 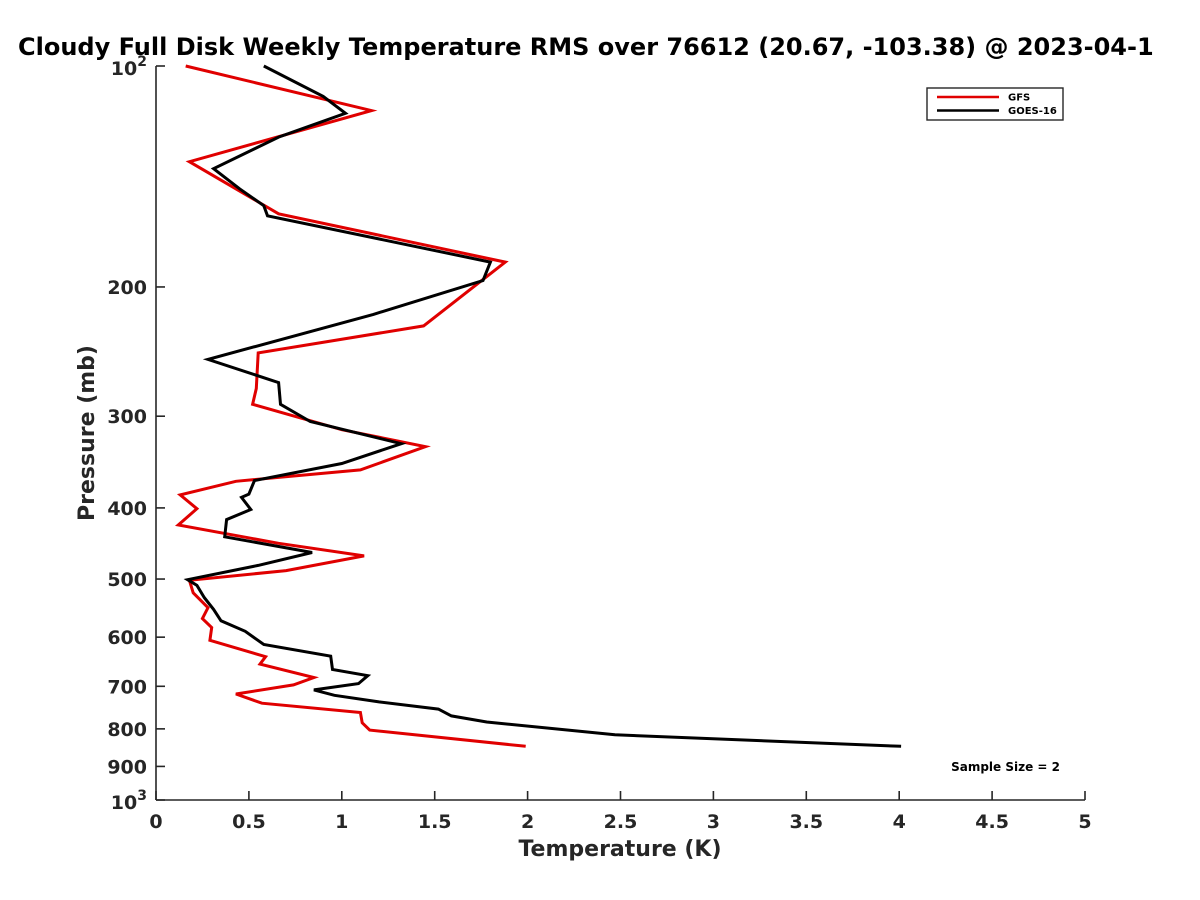 I want to click on y-tick-label: 400, so click(x=127, y=509).